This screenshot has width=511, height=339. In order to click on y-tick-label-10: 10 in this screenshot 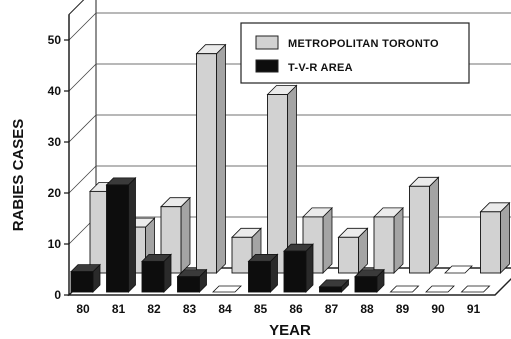, I will do `click(55, 244)`.